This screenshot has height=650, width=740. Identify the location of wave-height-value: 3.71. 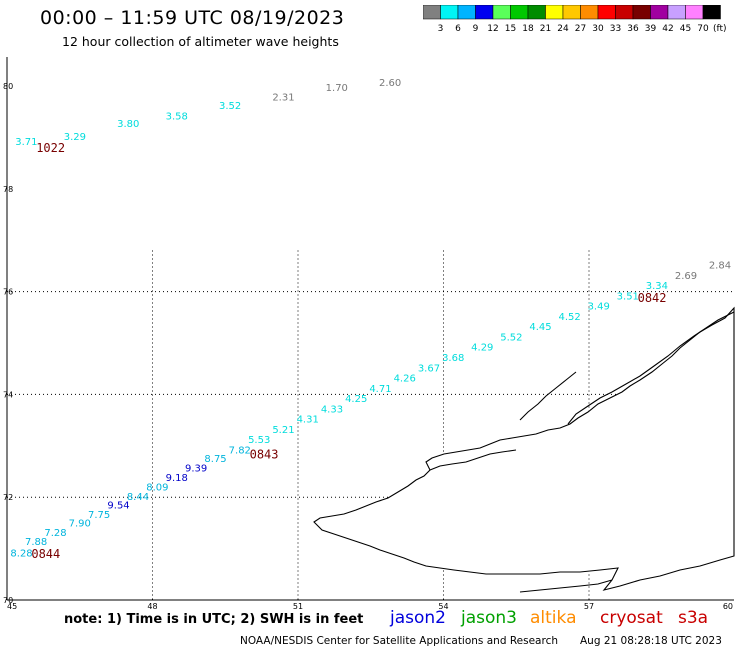
(26, 142).